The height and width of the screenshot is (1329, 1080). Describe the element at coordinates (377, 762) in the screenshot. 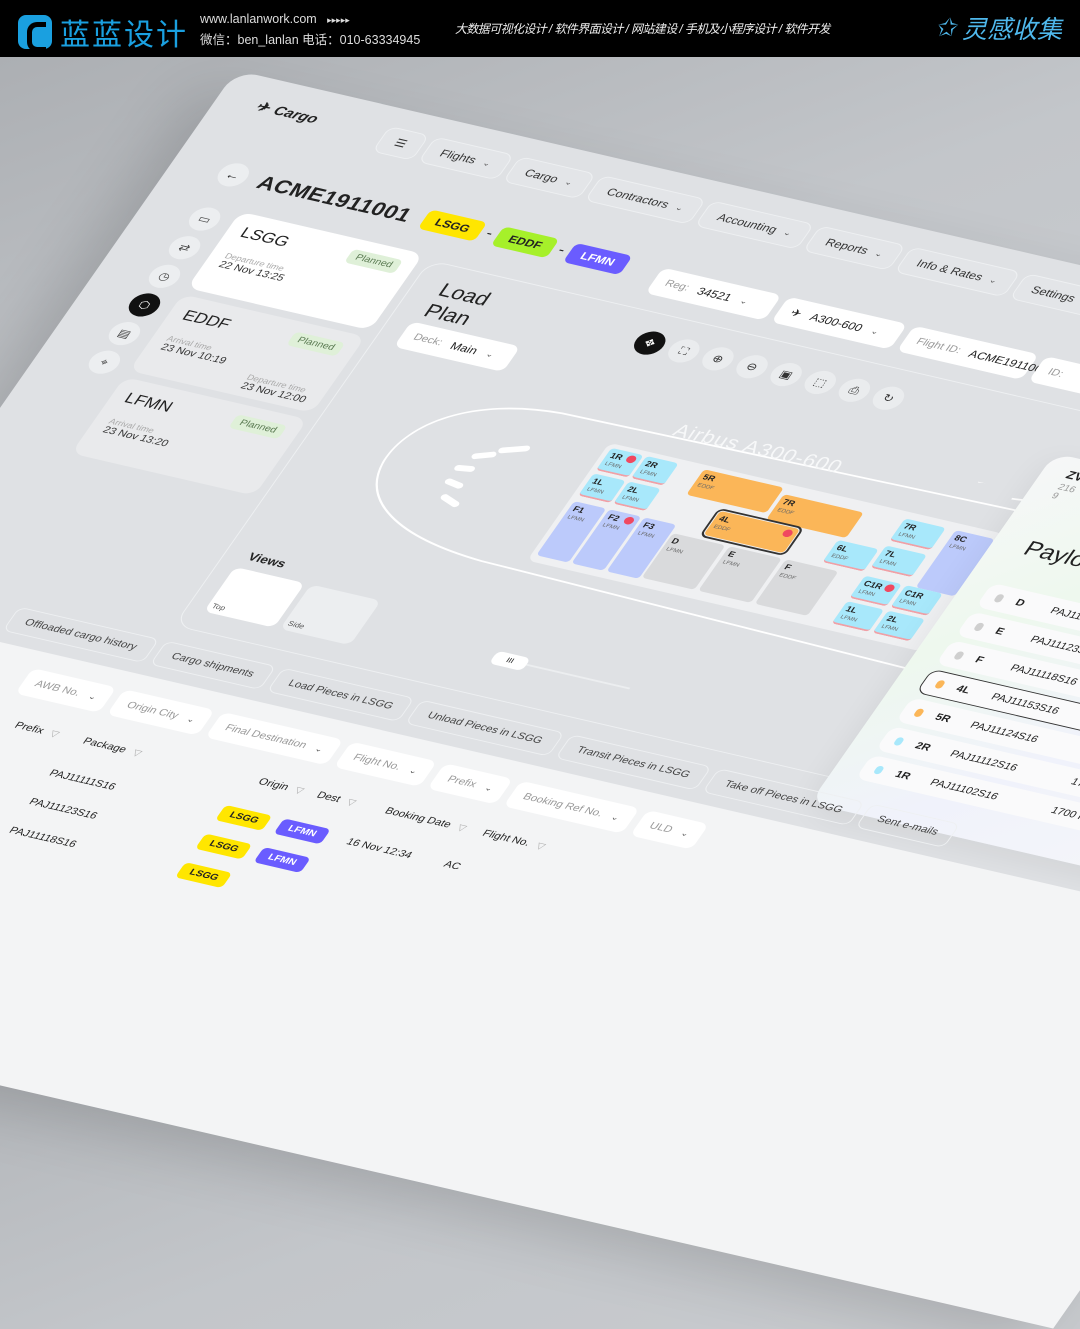

I see `filter-placeholder: Flight No.` at that location.